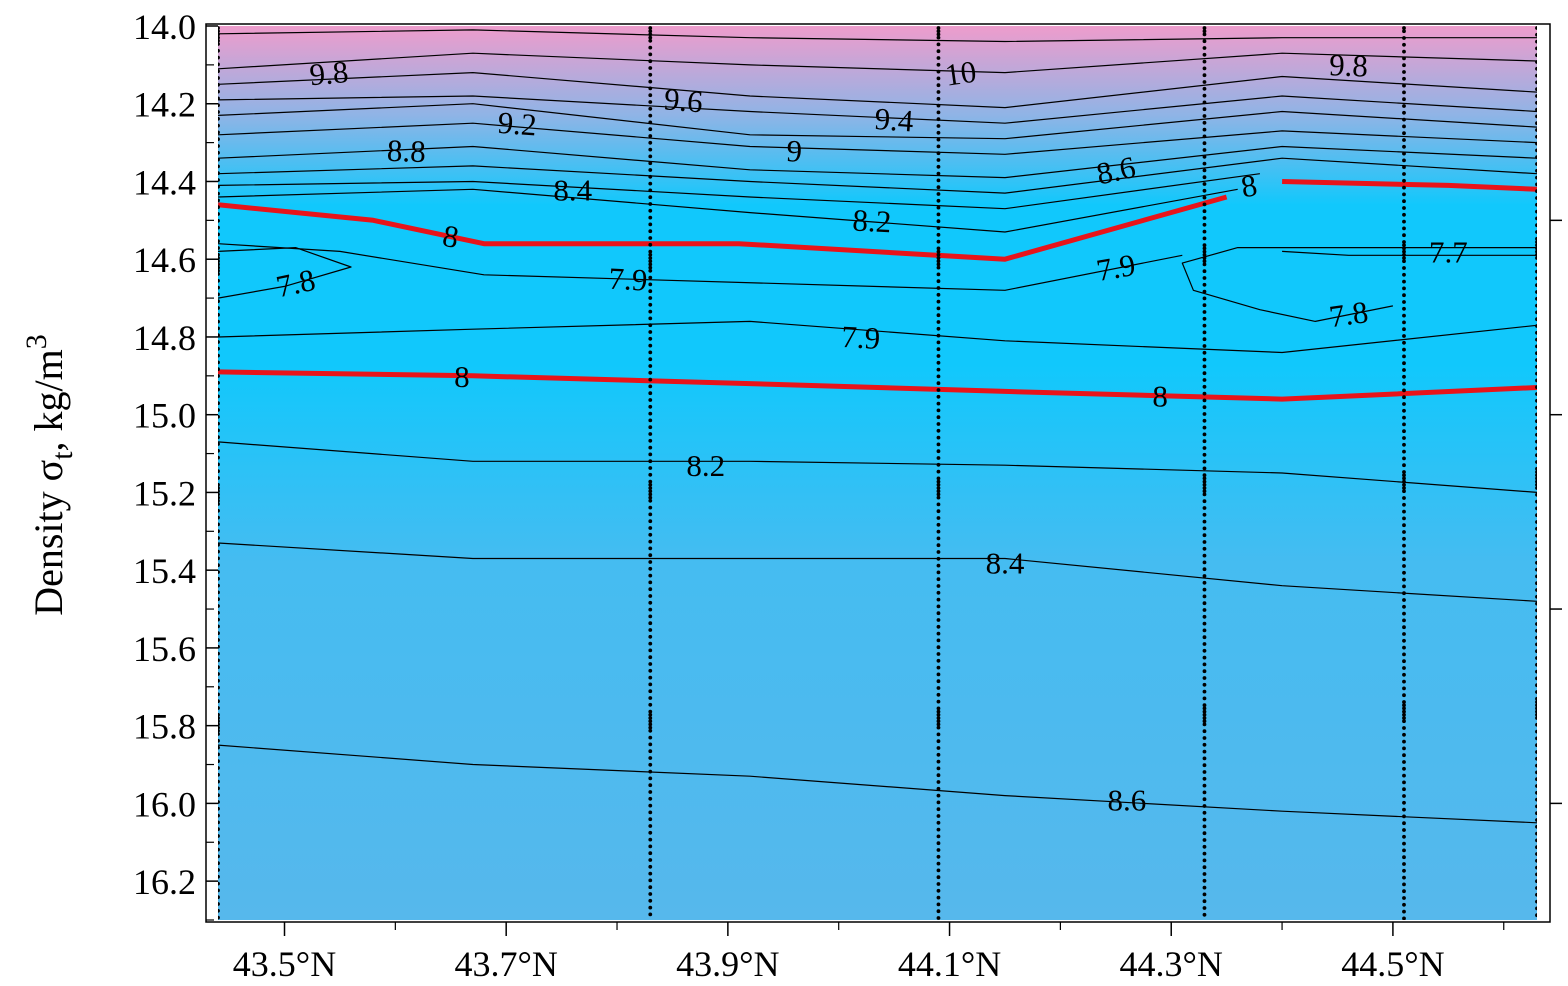  Describe the element at coordinates (1448, 251) in the screenshot. I see `contour-label-7.7: 7.7` at that location.